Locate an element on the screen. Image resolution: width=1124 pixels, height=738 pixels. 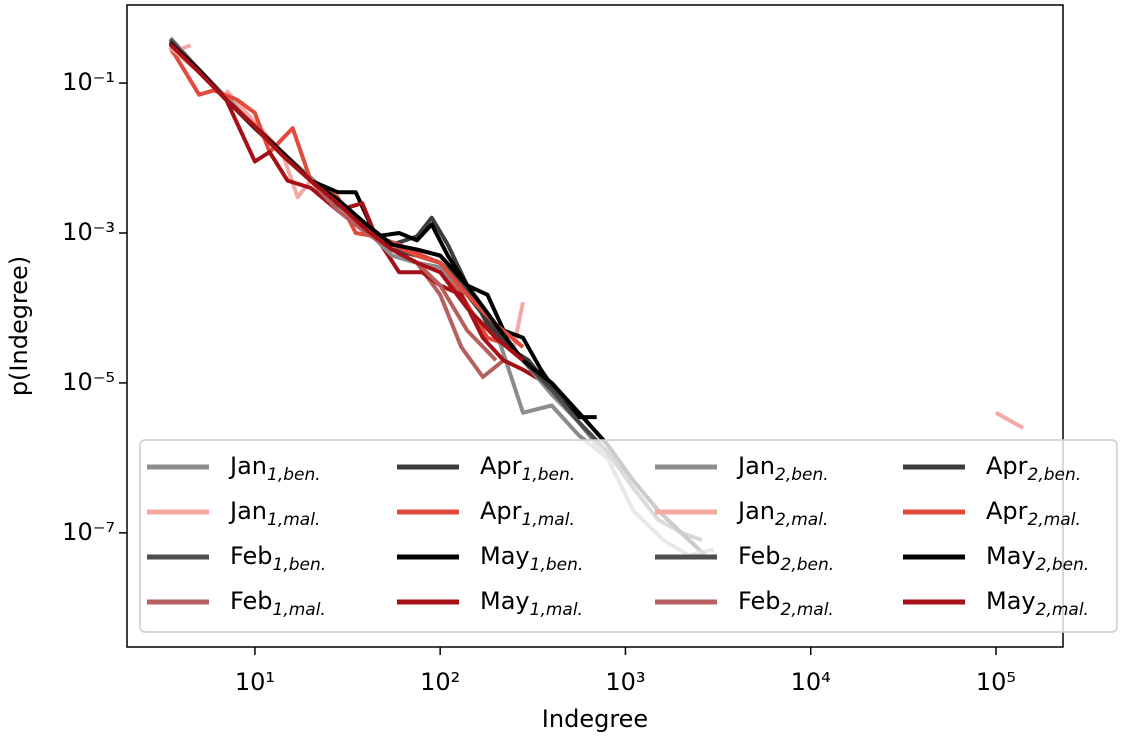
y-tick-label: 10⁻⁷ is located at coordinates (88, 532).